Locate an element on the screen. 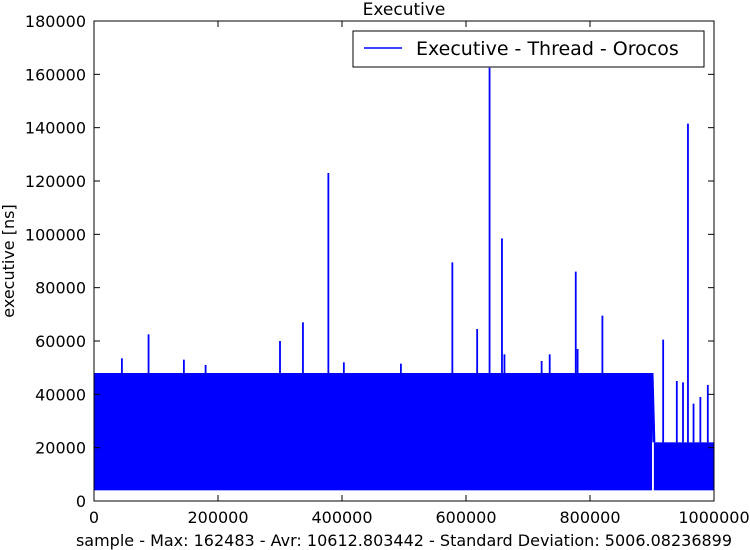 This screenshot has width=750, height=550. x-tick-label: 1000000 is located at coordinates (713, 517).